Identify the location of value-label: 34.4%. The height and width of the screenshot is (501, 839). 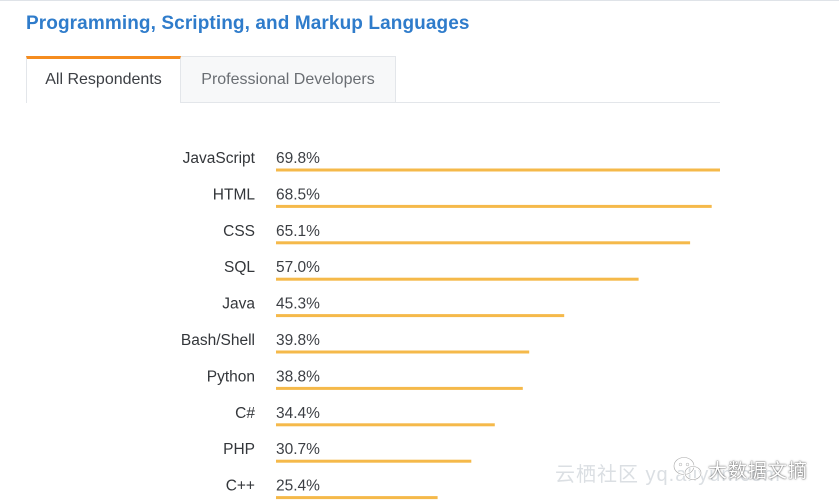
(298, 413).